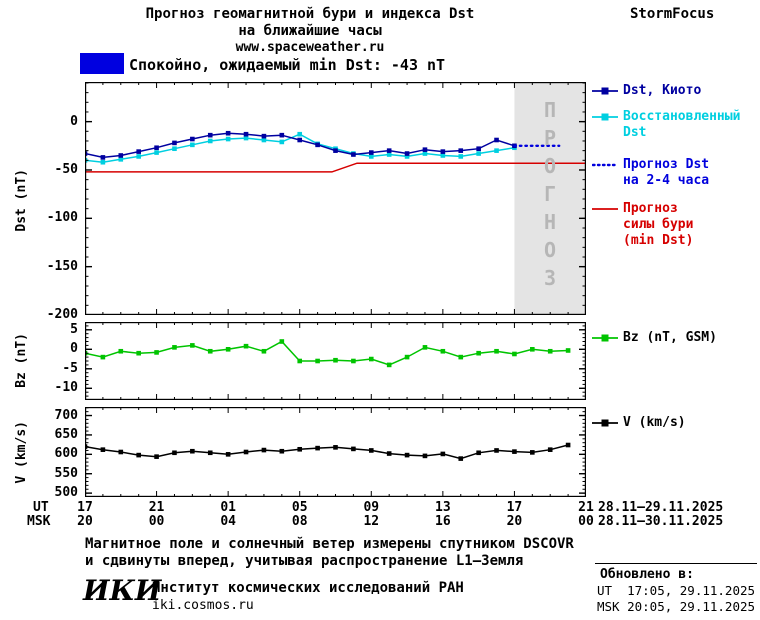  Describe the element at coordinates (605, 423) in the screenshot. I see `v-marker-icon` at that location.